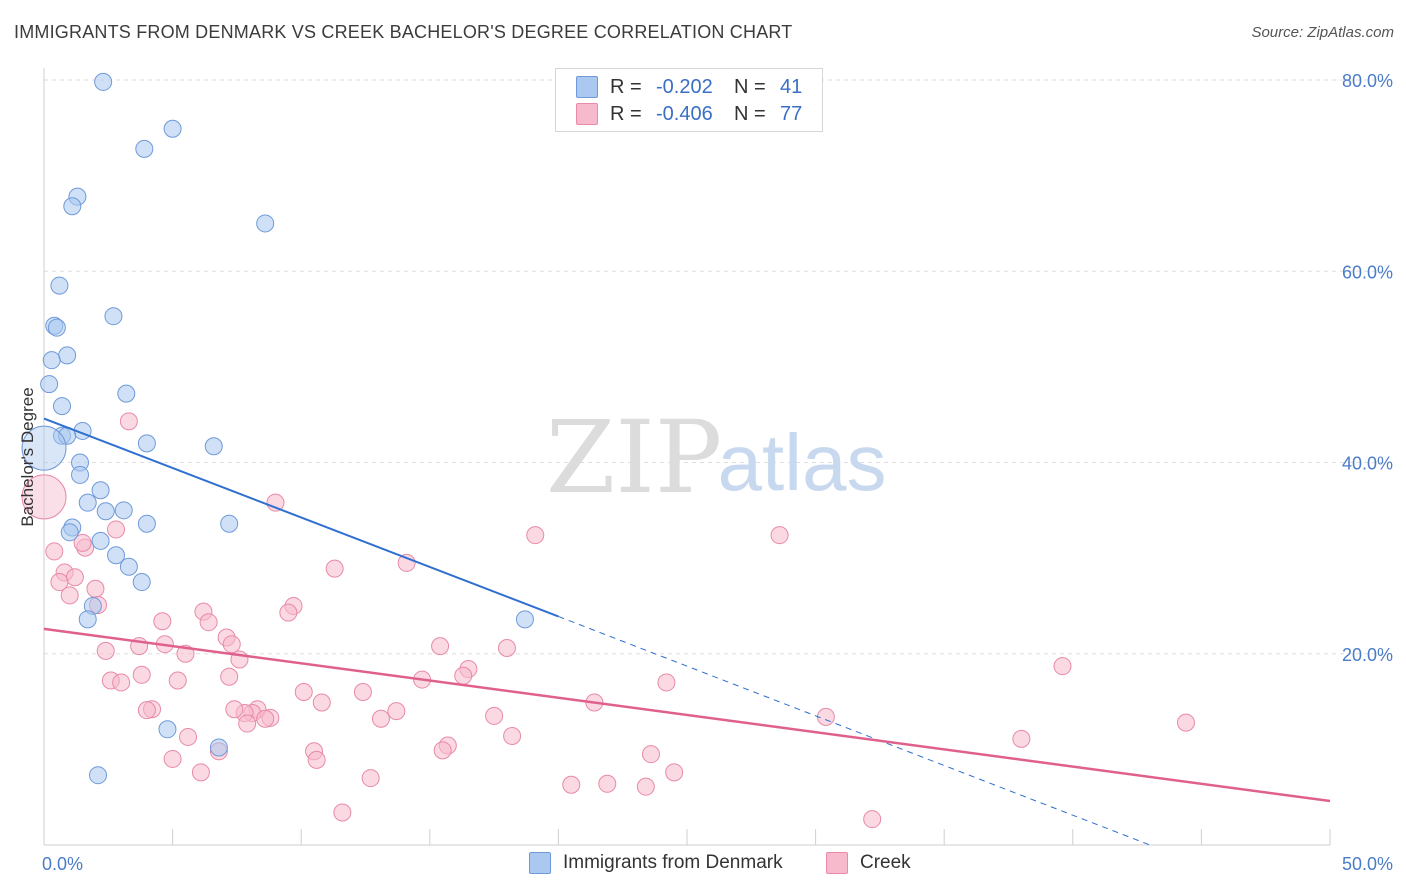  I want to click on x-tick-label: 0.0%, so click(62, 864).